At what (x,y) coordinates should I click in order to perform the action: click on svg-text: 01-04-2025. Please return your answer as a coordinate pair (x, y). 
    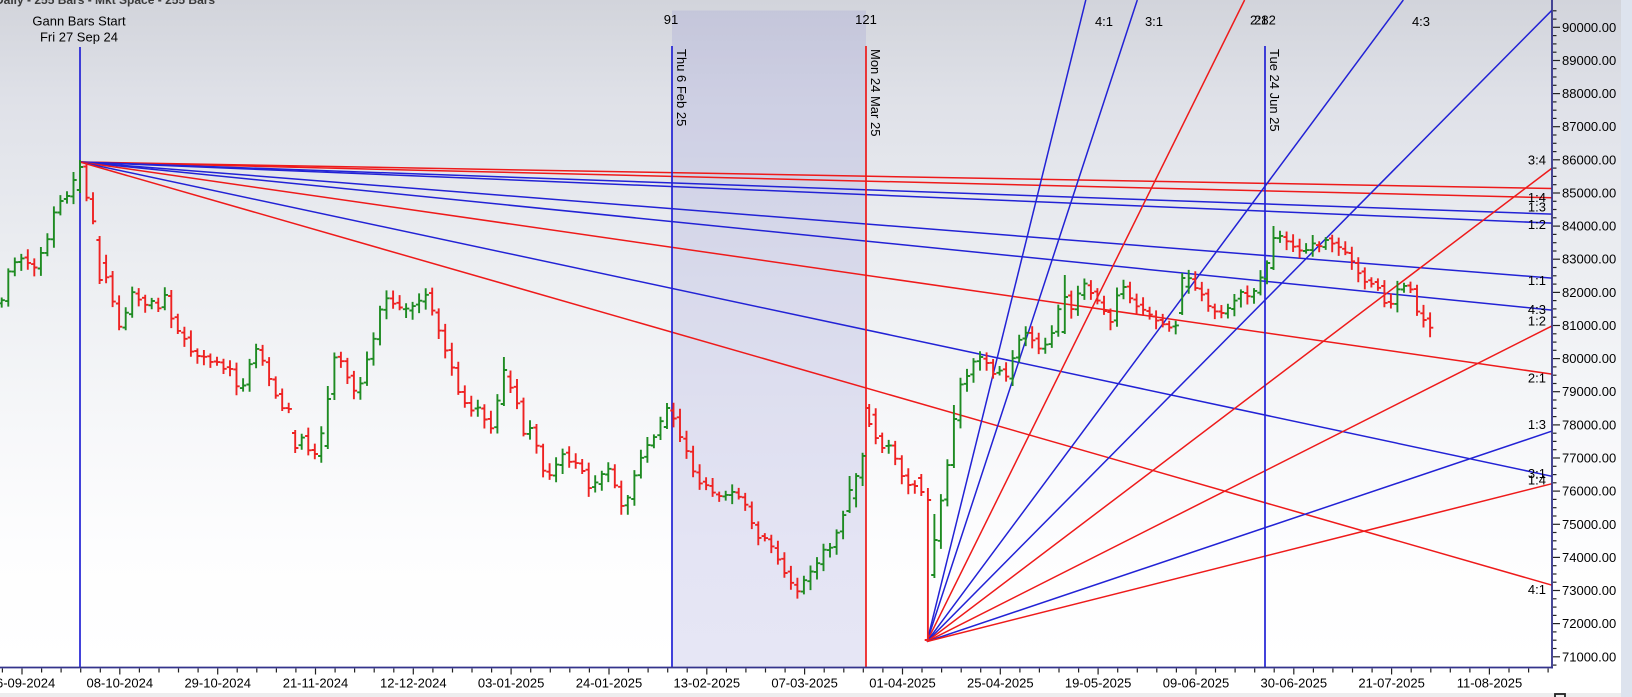
    Looking at the image, I should click on (902, 683).